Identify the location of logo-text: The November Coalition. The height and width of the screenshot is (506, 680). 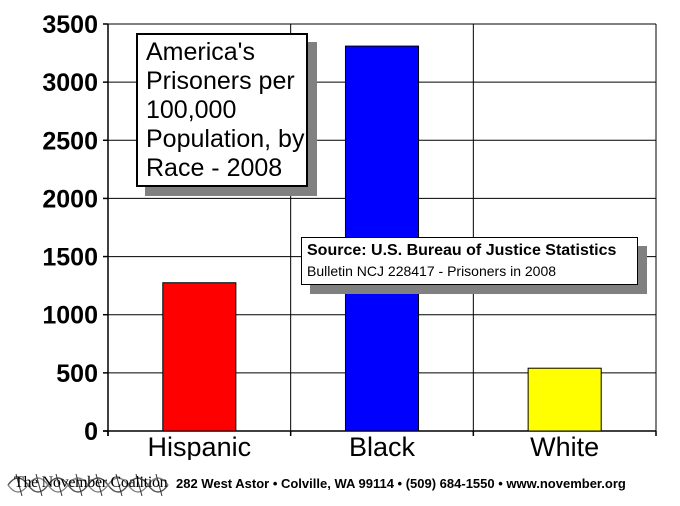
(91, 482).